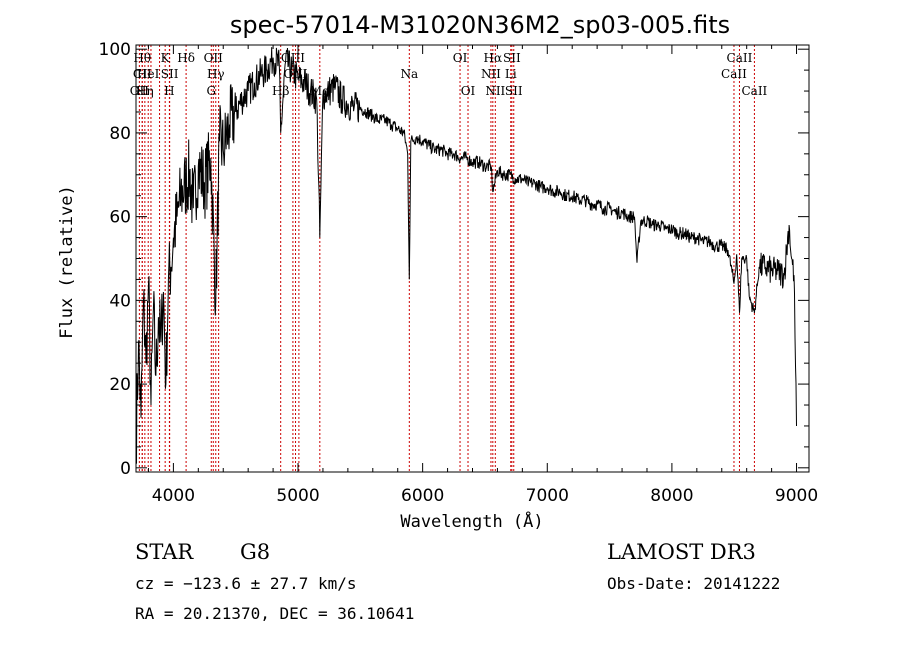  I want to click on y-tick-label: 80, so click(120, 134).